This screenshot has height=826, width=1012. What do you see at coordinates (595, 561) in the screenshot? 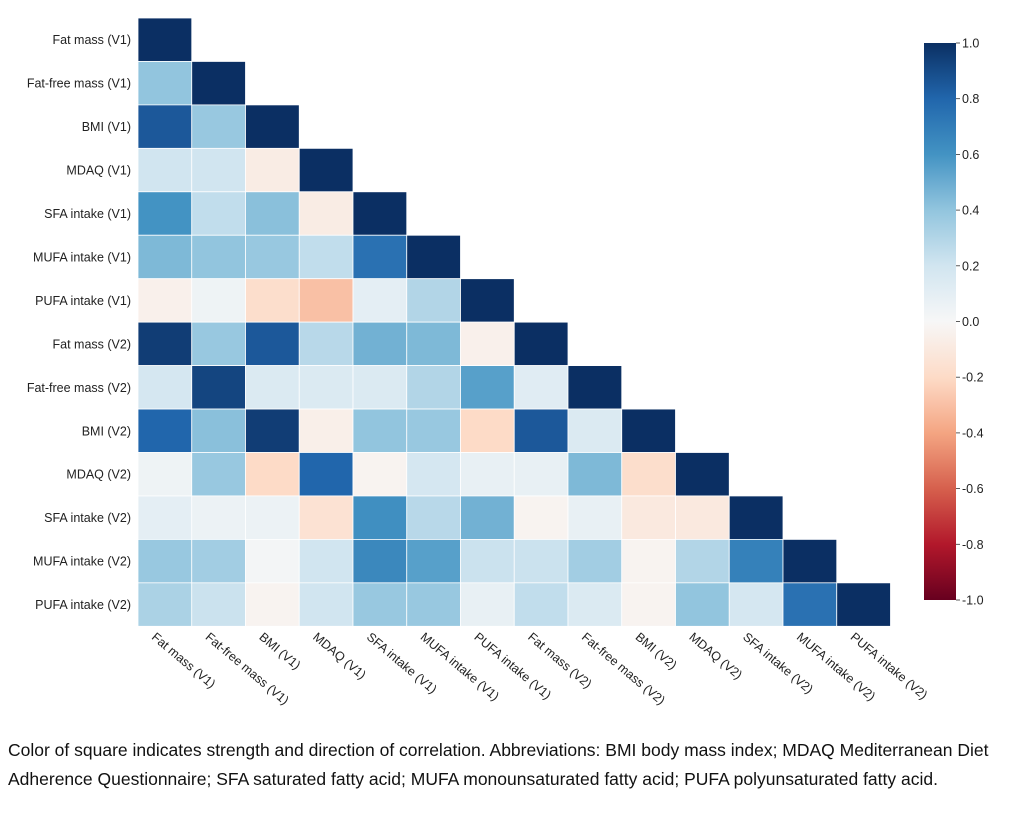
I see `heatmap-cell-mufa-intake-v2-x-fat-free-mass-v2` at bounding box center [595, 561].